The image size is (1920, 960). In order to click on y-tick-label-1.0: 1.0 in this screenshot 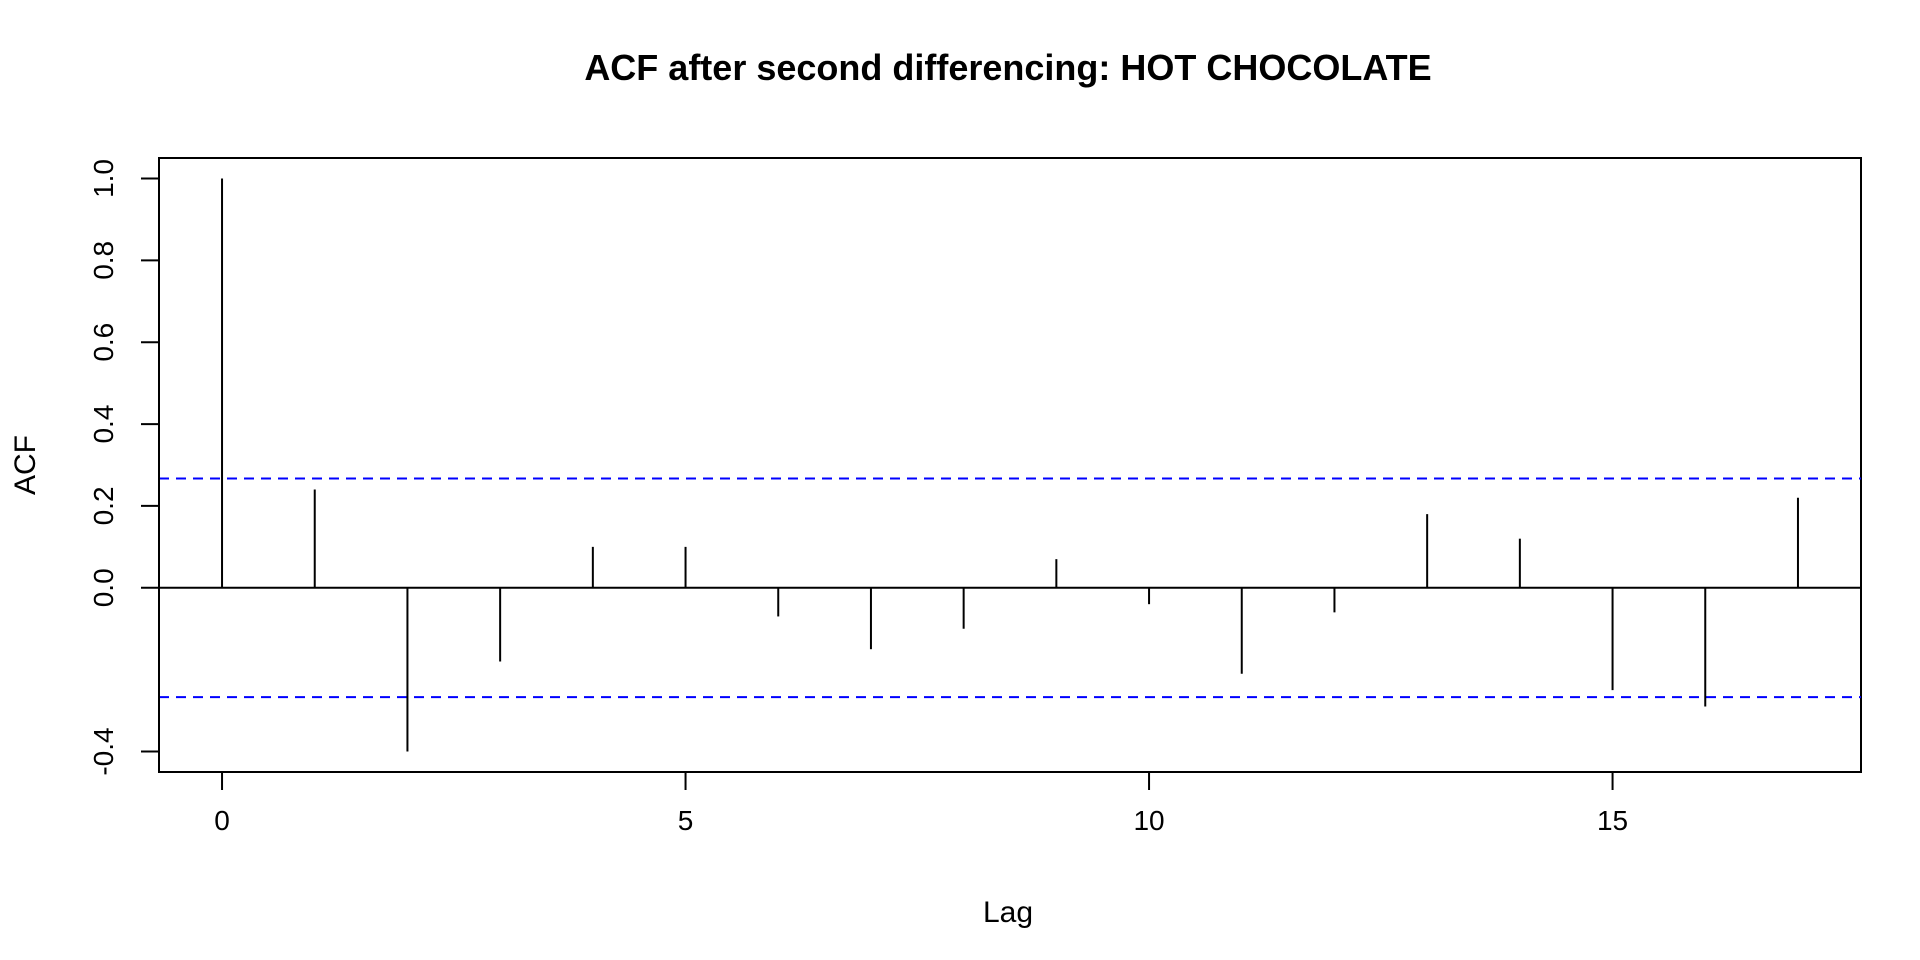, I will do `click(103, 178)`.